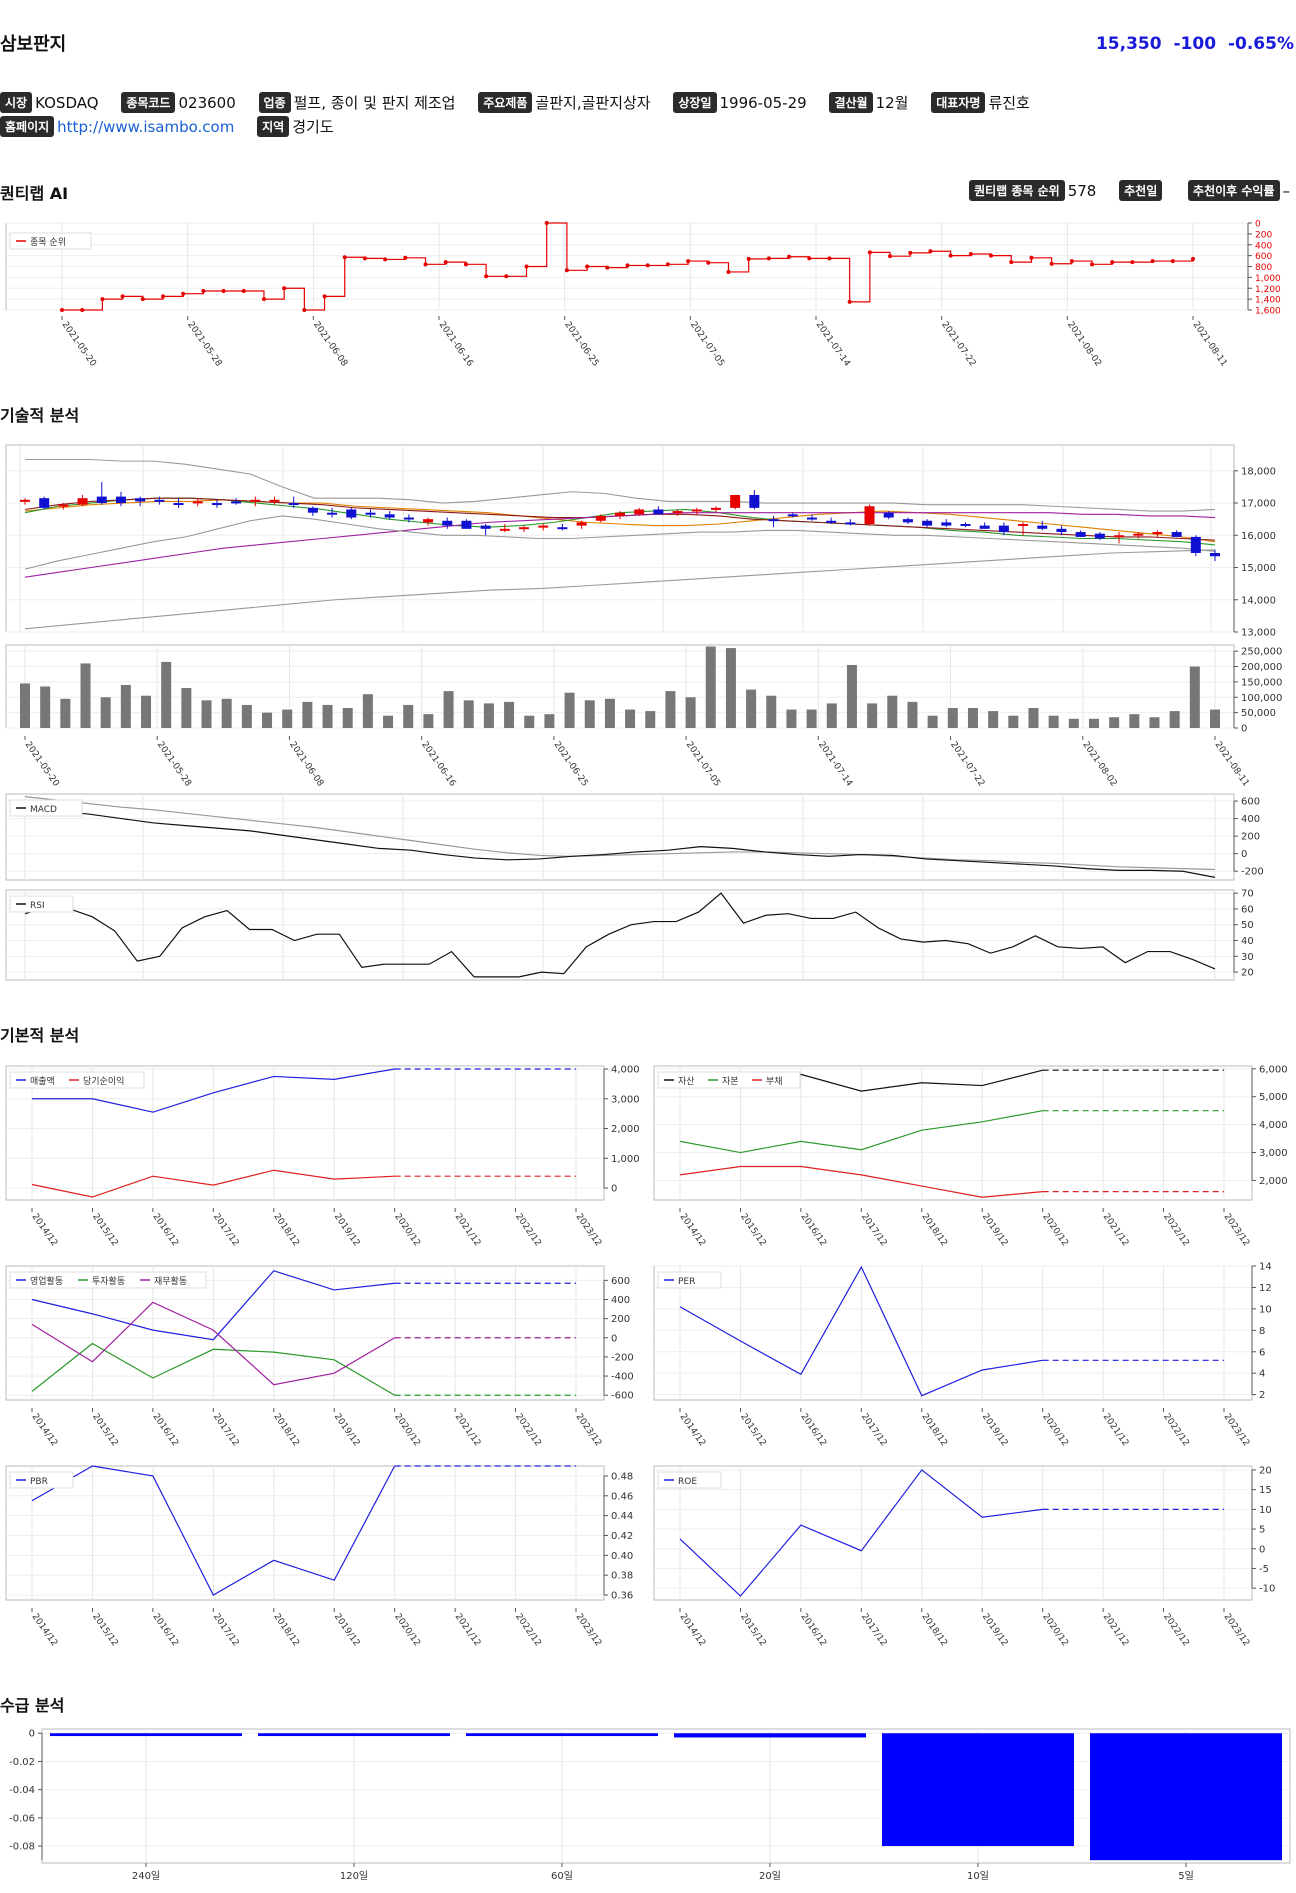 The image size is (1296, 1893). I want to click on technical-heading: 기술적 분석, so click(40, 415).